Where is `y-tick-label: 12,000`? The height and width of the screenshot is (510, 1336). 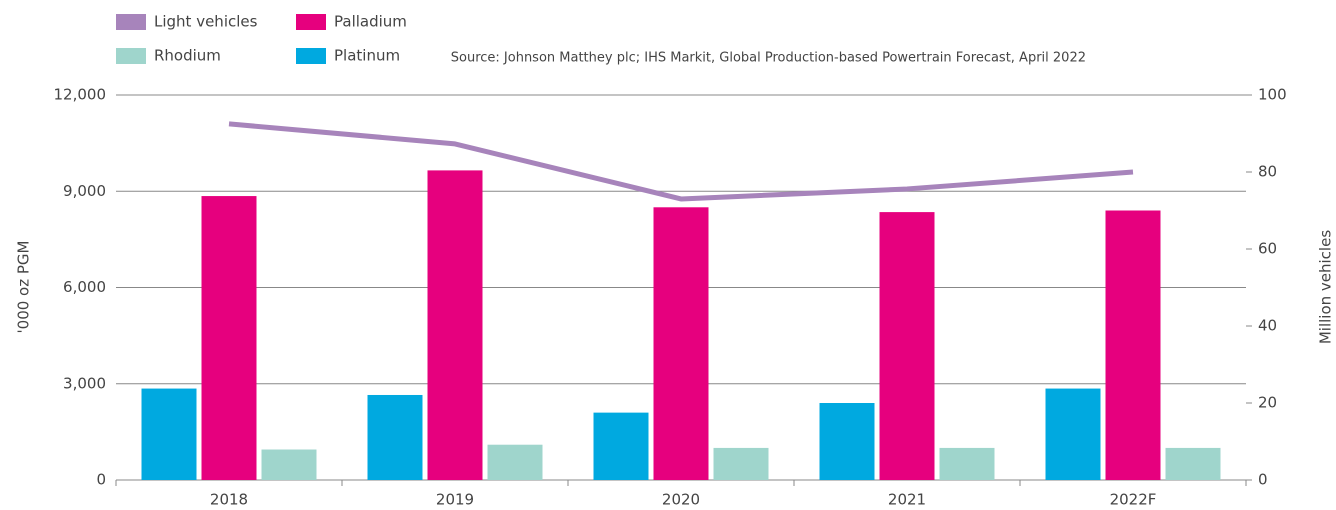 y-tick-label: 12,000 is located at coordinates (80, 95).